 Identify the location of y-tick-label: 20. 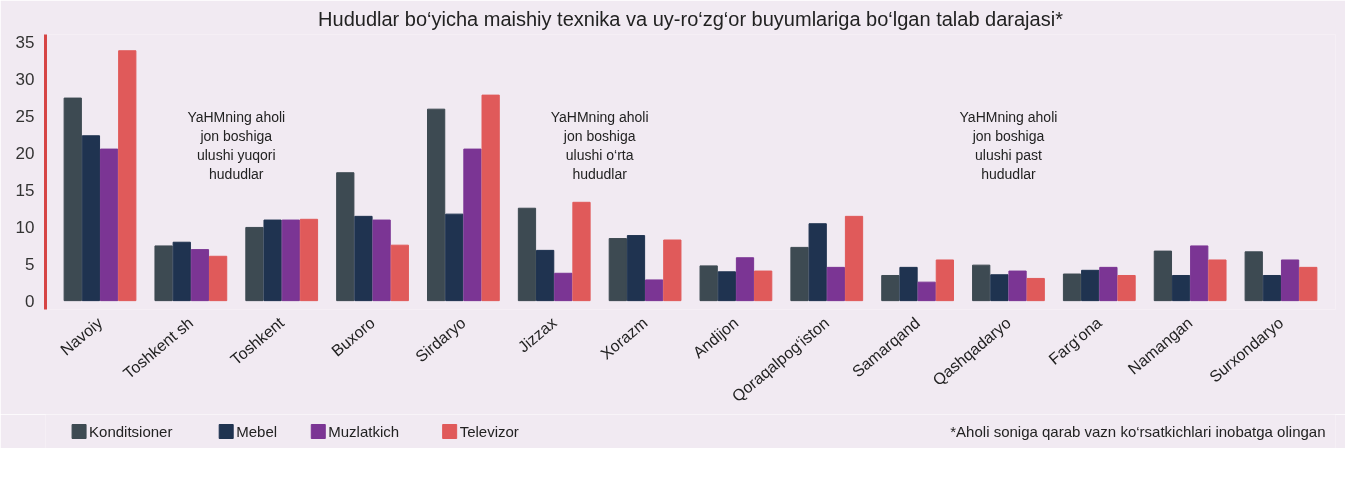
(25, 153).